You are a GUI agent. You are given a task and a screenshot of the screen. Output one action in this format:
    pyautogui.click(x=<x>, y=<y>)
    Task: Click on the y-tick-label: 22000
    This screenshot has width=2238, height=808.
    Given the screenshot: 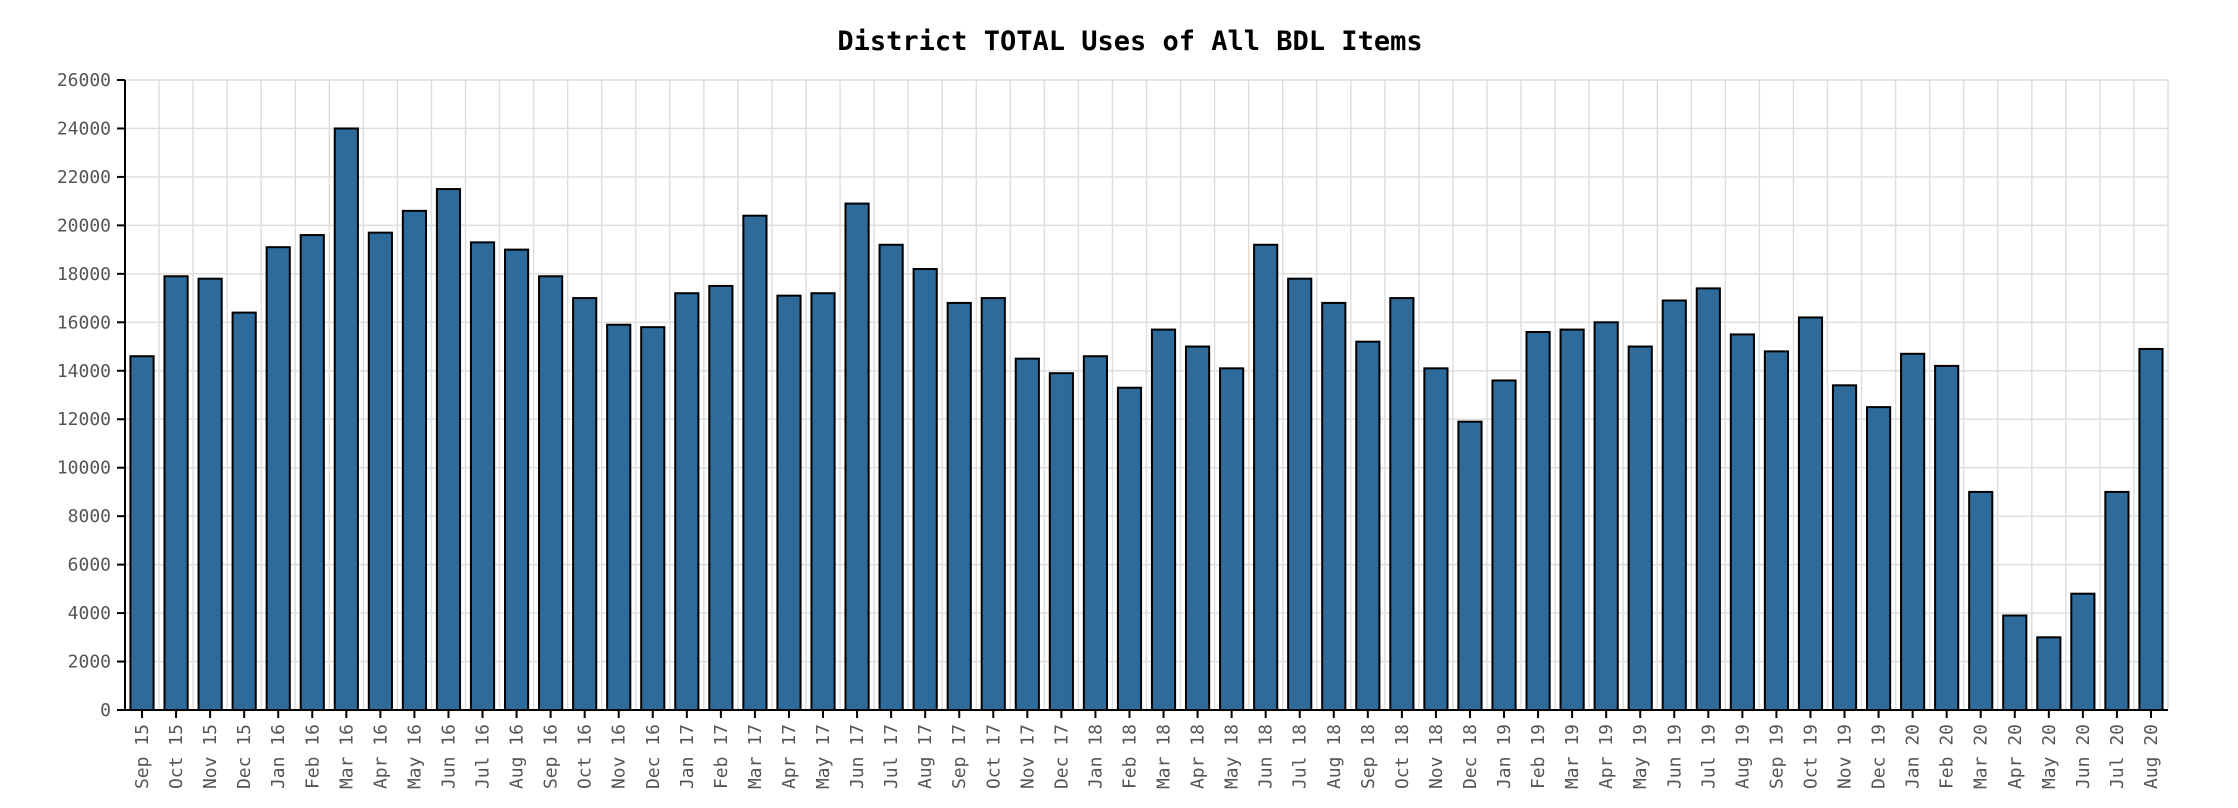 What is the action you would take?
    pyautogui.click(x=84, y=177)
    